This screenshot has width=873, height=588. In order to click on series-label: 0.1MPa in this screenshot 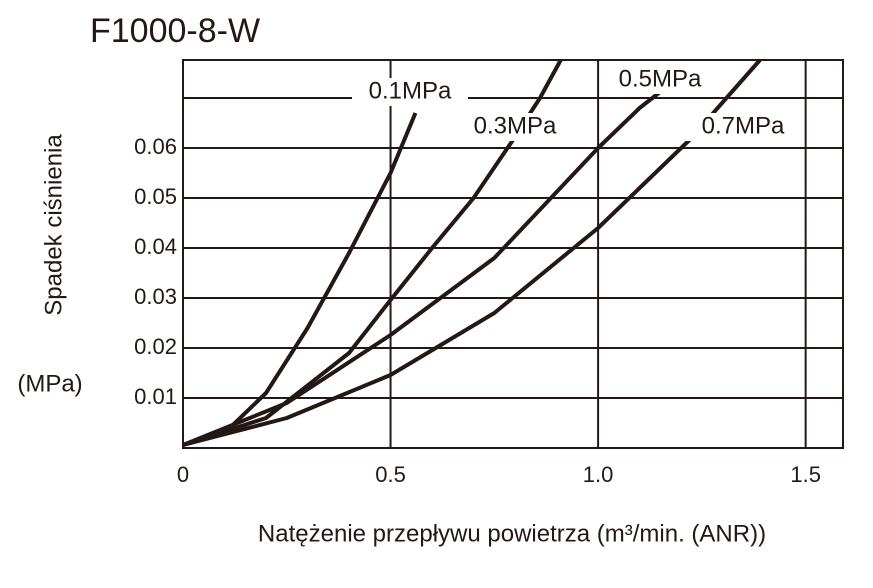, I will do `click(410, 90)`.